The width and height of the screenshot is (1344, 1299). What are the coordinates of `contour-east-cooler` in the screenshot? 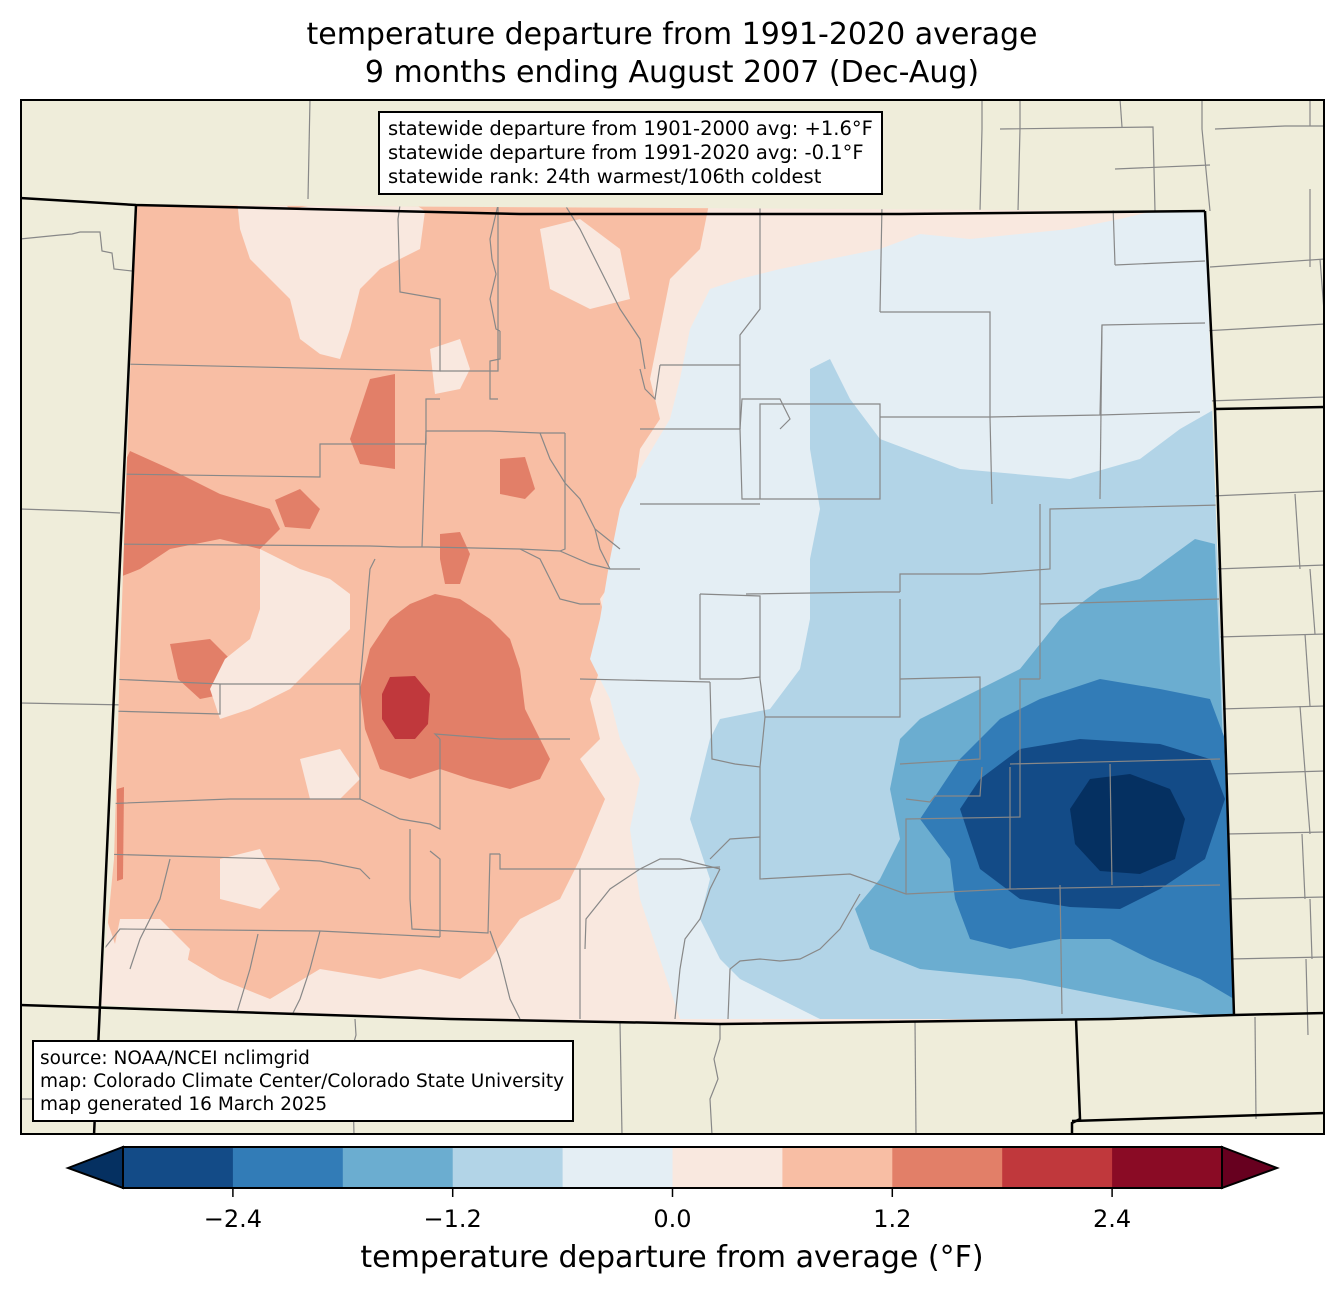 It's located at (930, 584).